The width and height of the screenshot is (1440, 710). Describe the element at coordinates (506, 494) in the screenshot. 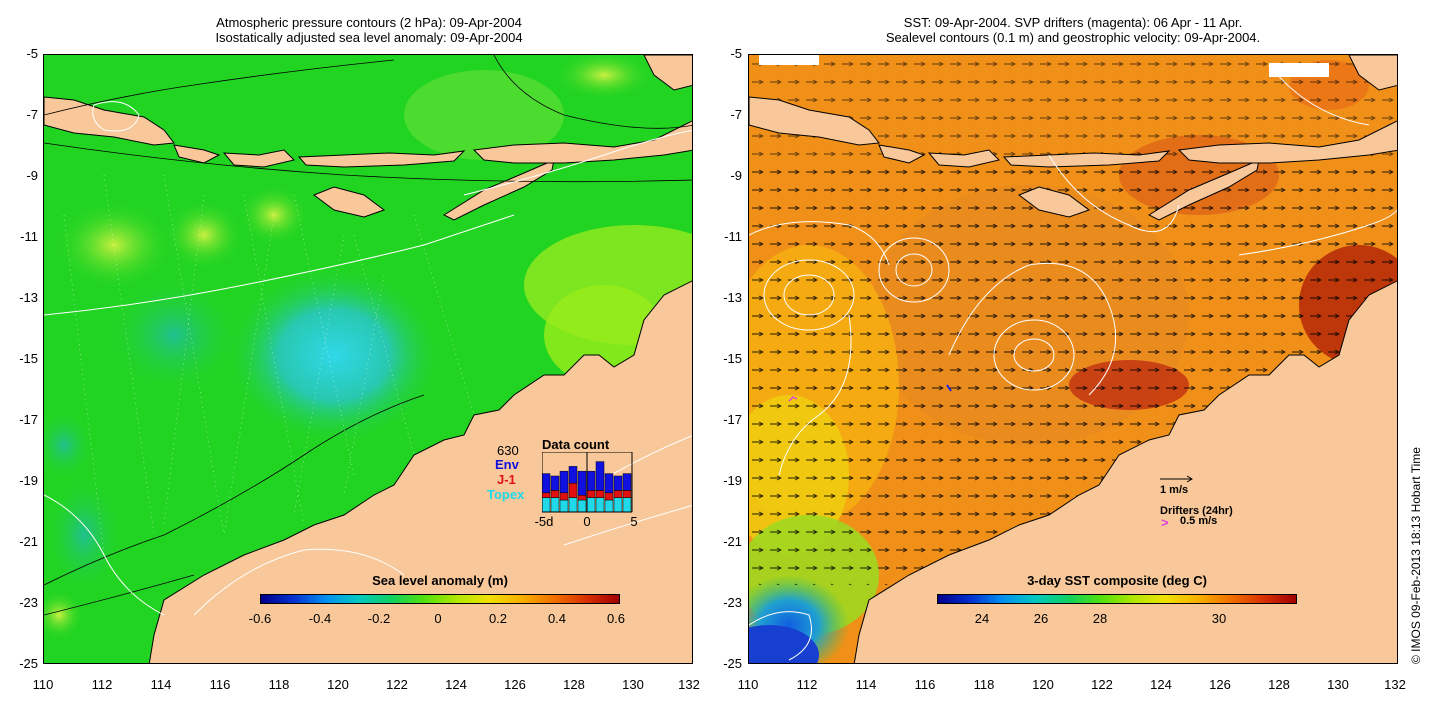

I see `legend-topex: Topex` at that location.